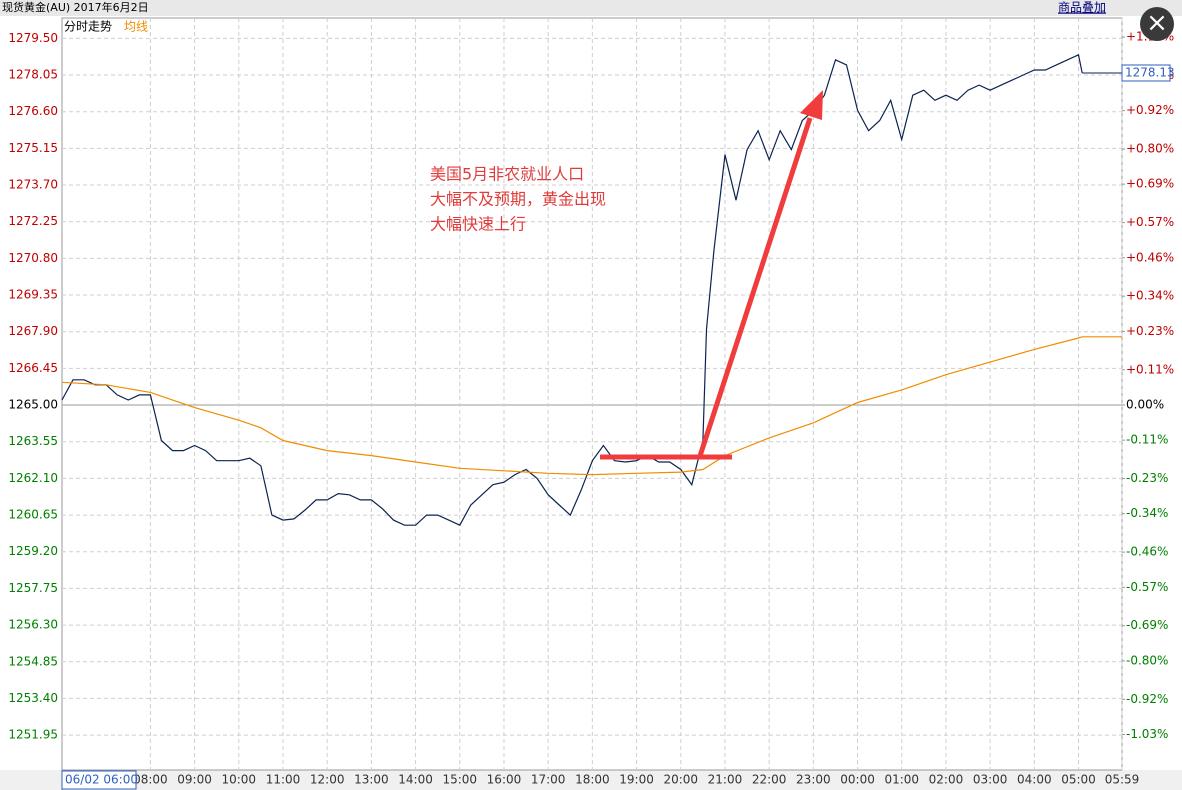 This screenshot has width=1182, height=790. I want to click on y2-tick-label: -0.57%, so click(1147, 587).